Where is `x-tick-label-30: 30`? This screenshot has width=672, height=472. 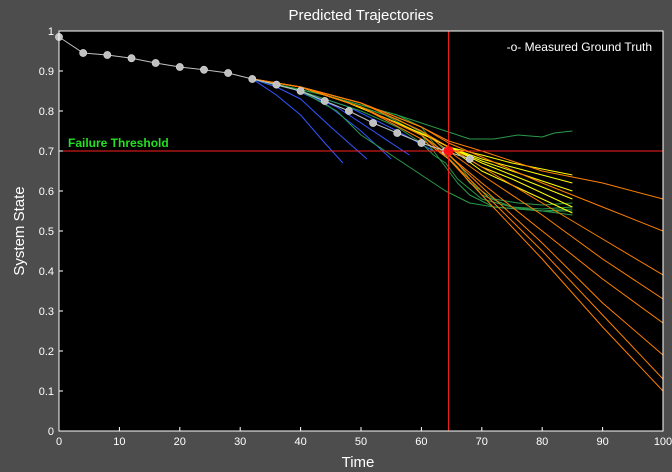
x-tick-label-30: 30 is located at coordinates (240, 442).